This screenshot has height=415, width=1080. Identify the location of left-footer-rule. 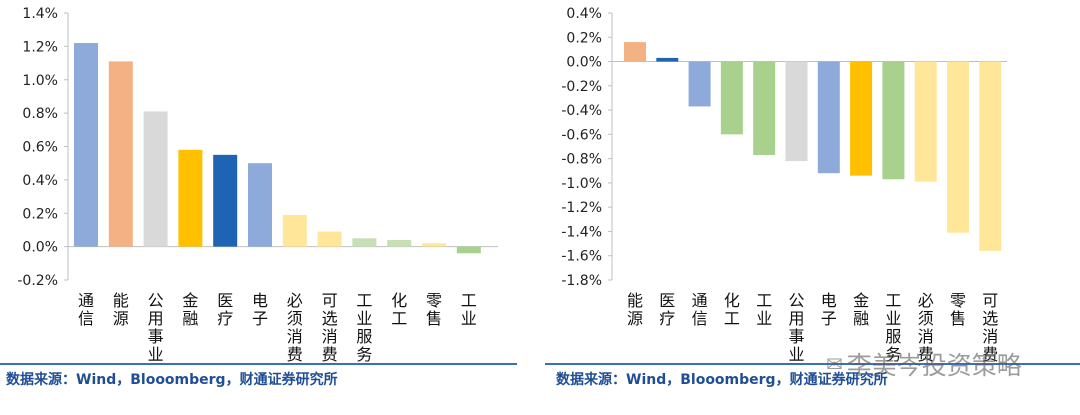
(258, 364).